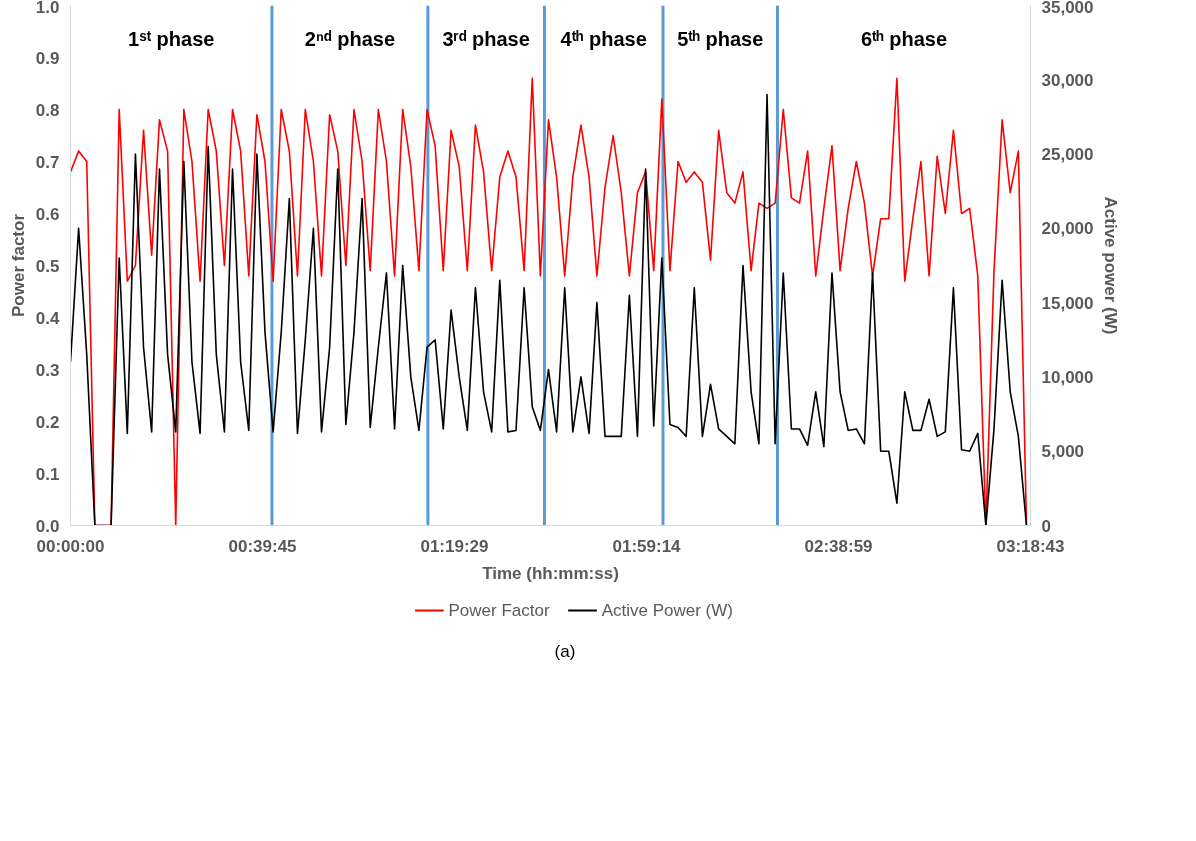  I want to click on y2-tick-label: 30,000, so click(1067, 80).